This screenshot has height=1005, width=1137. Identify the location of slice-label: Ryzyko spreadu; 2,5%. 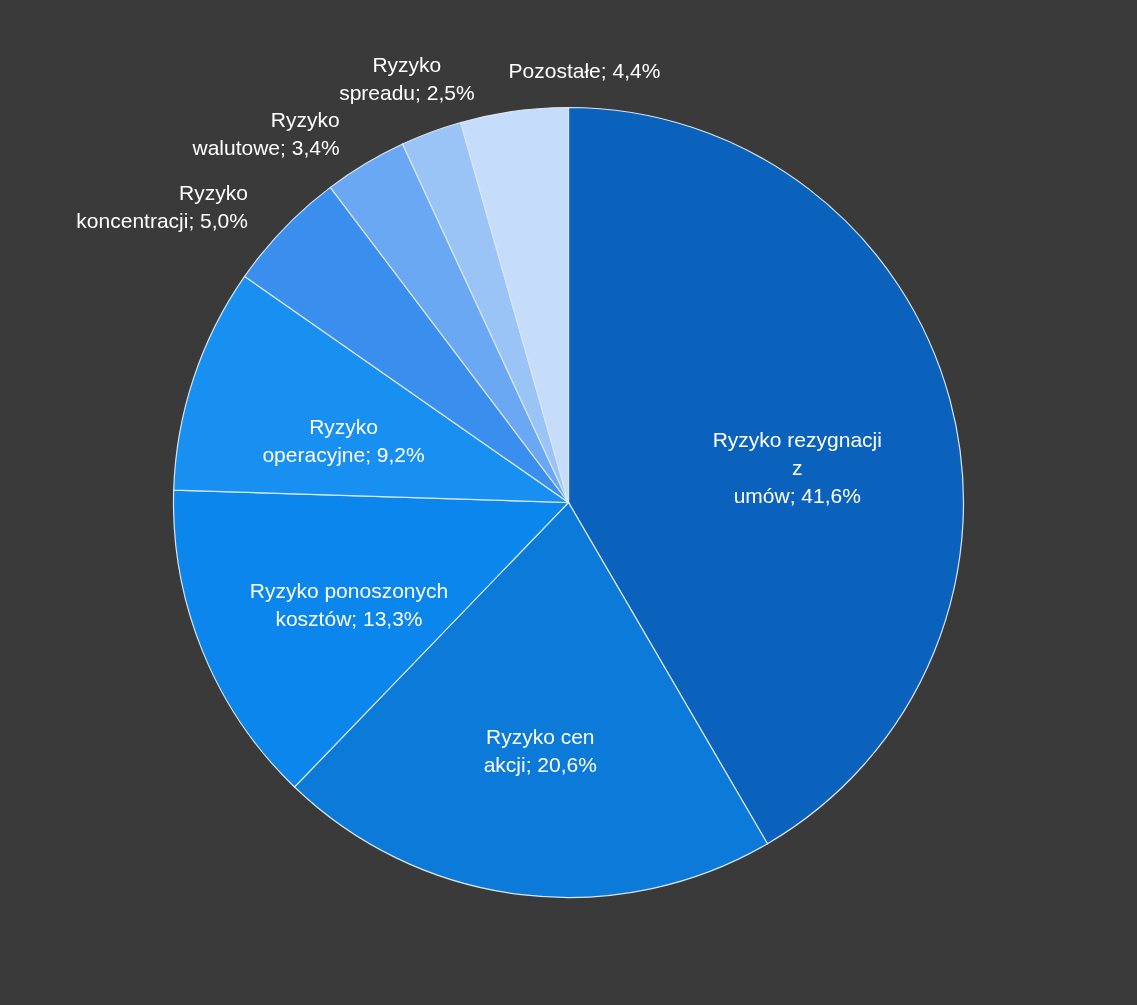
(407, 79).